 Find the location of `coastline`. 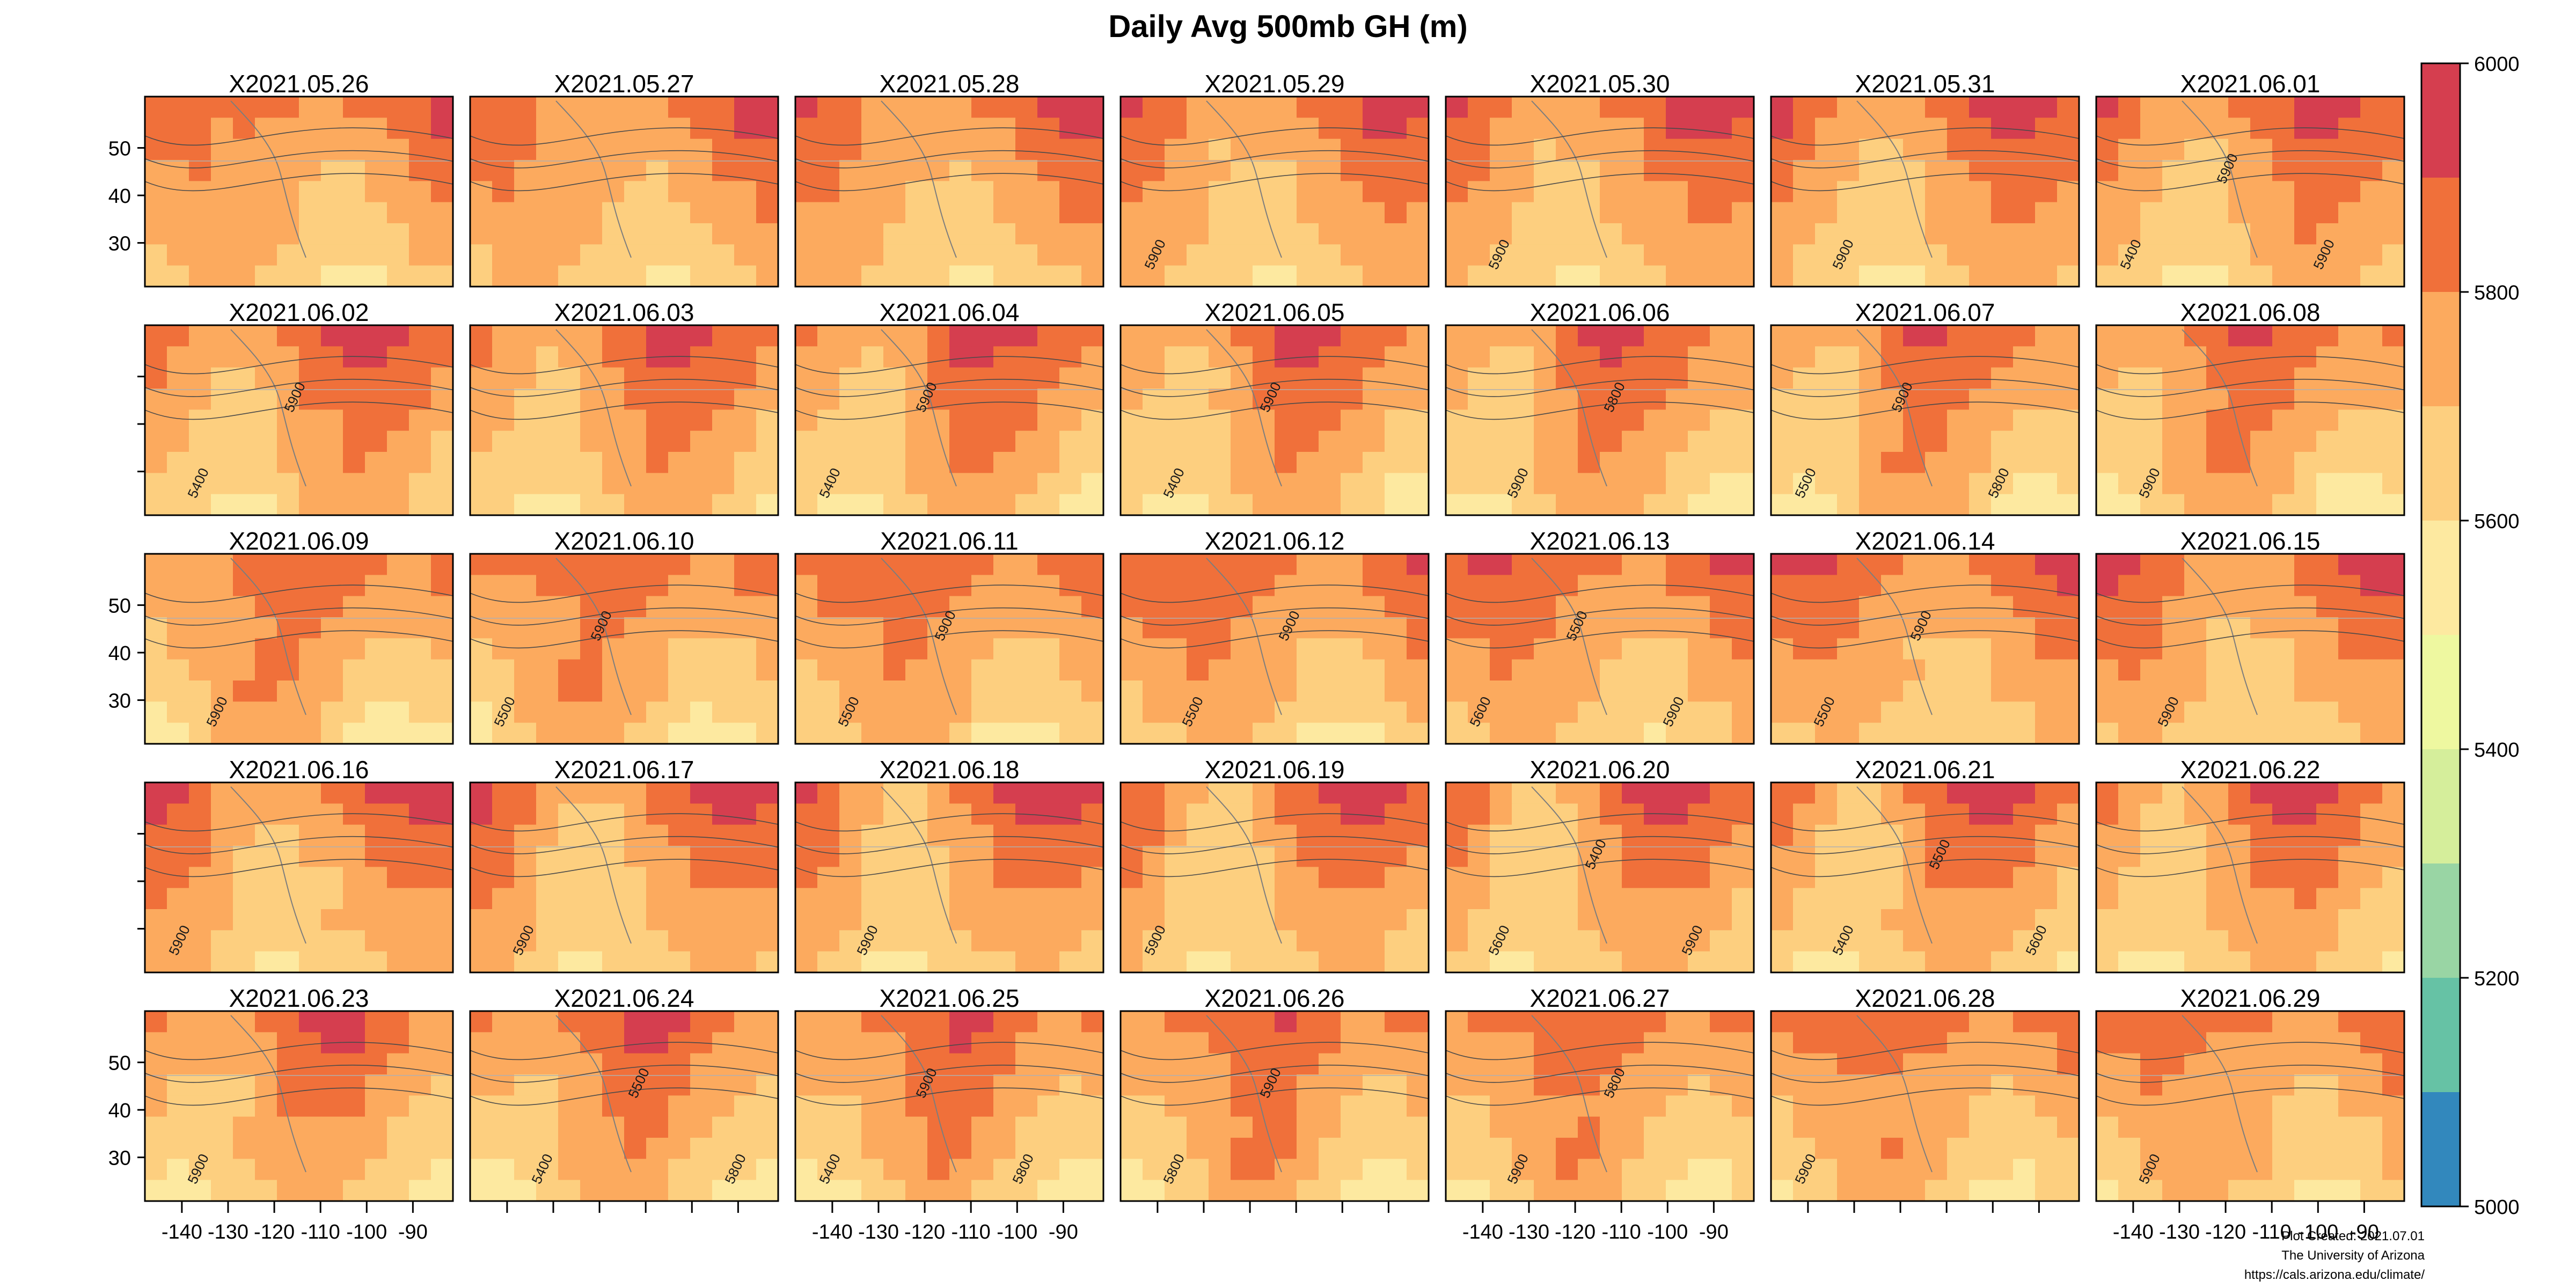

coastline is located at coordinates (919, 179).